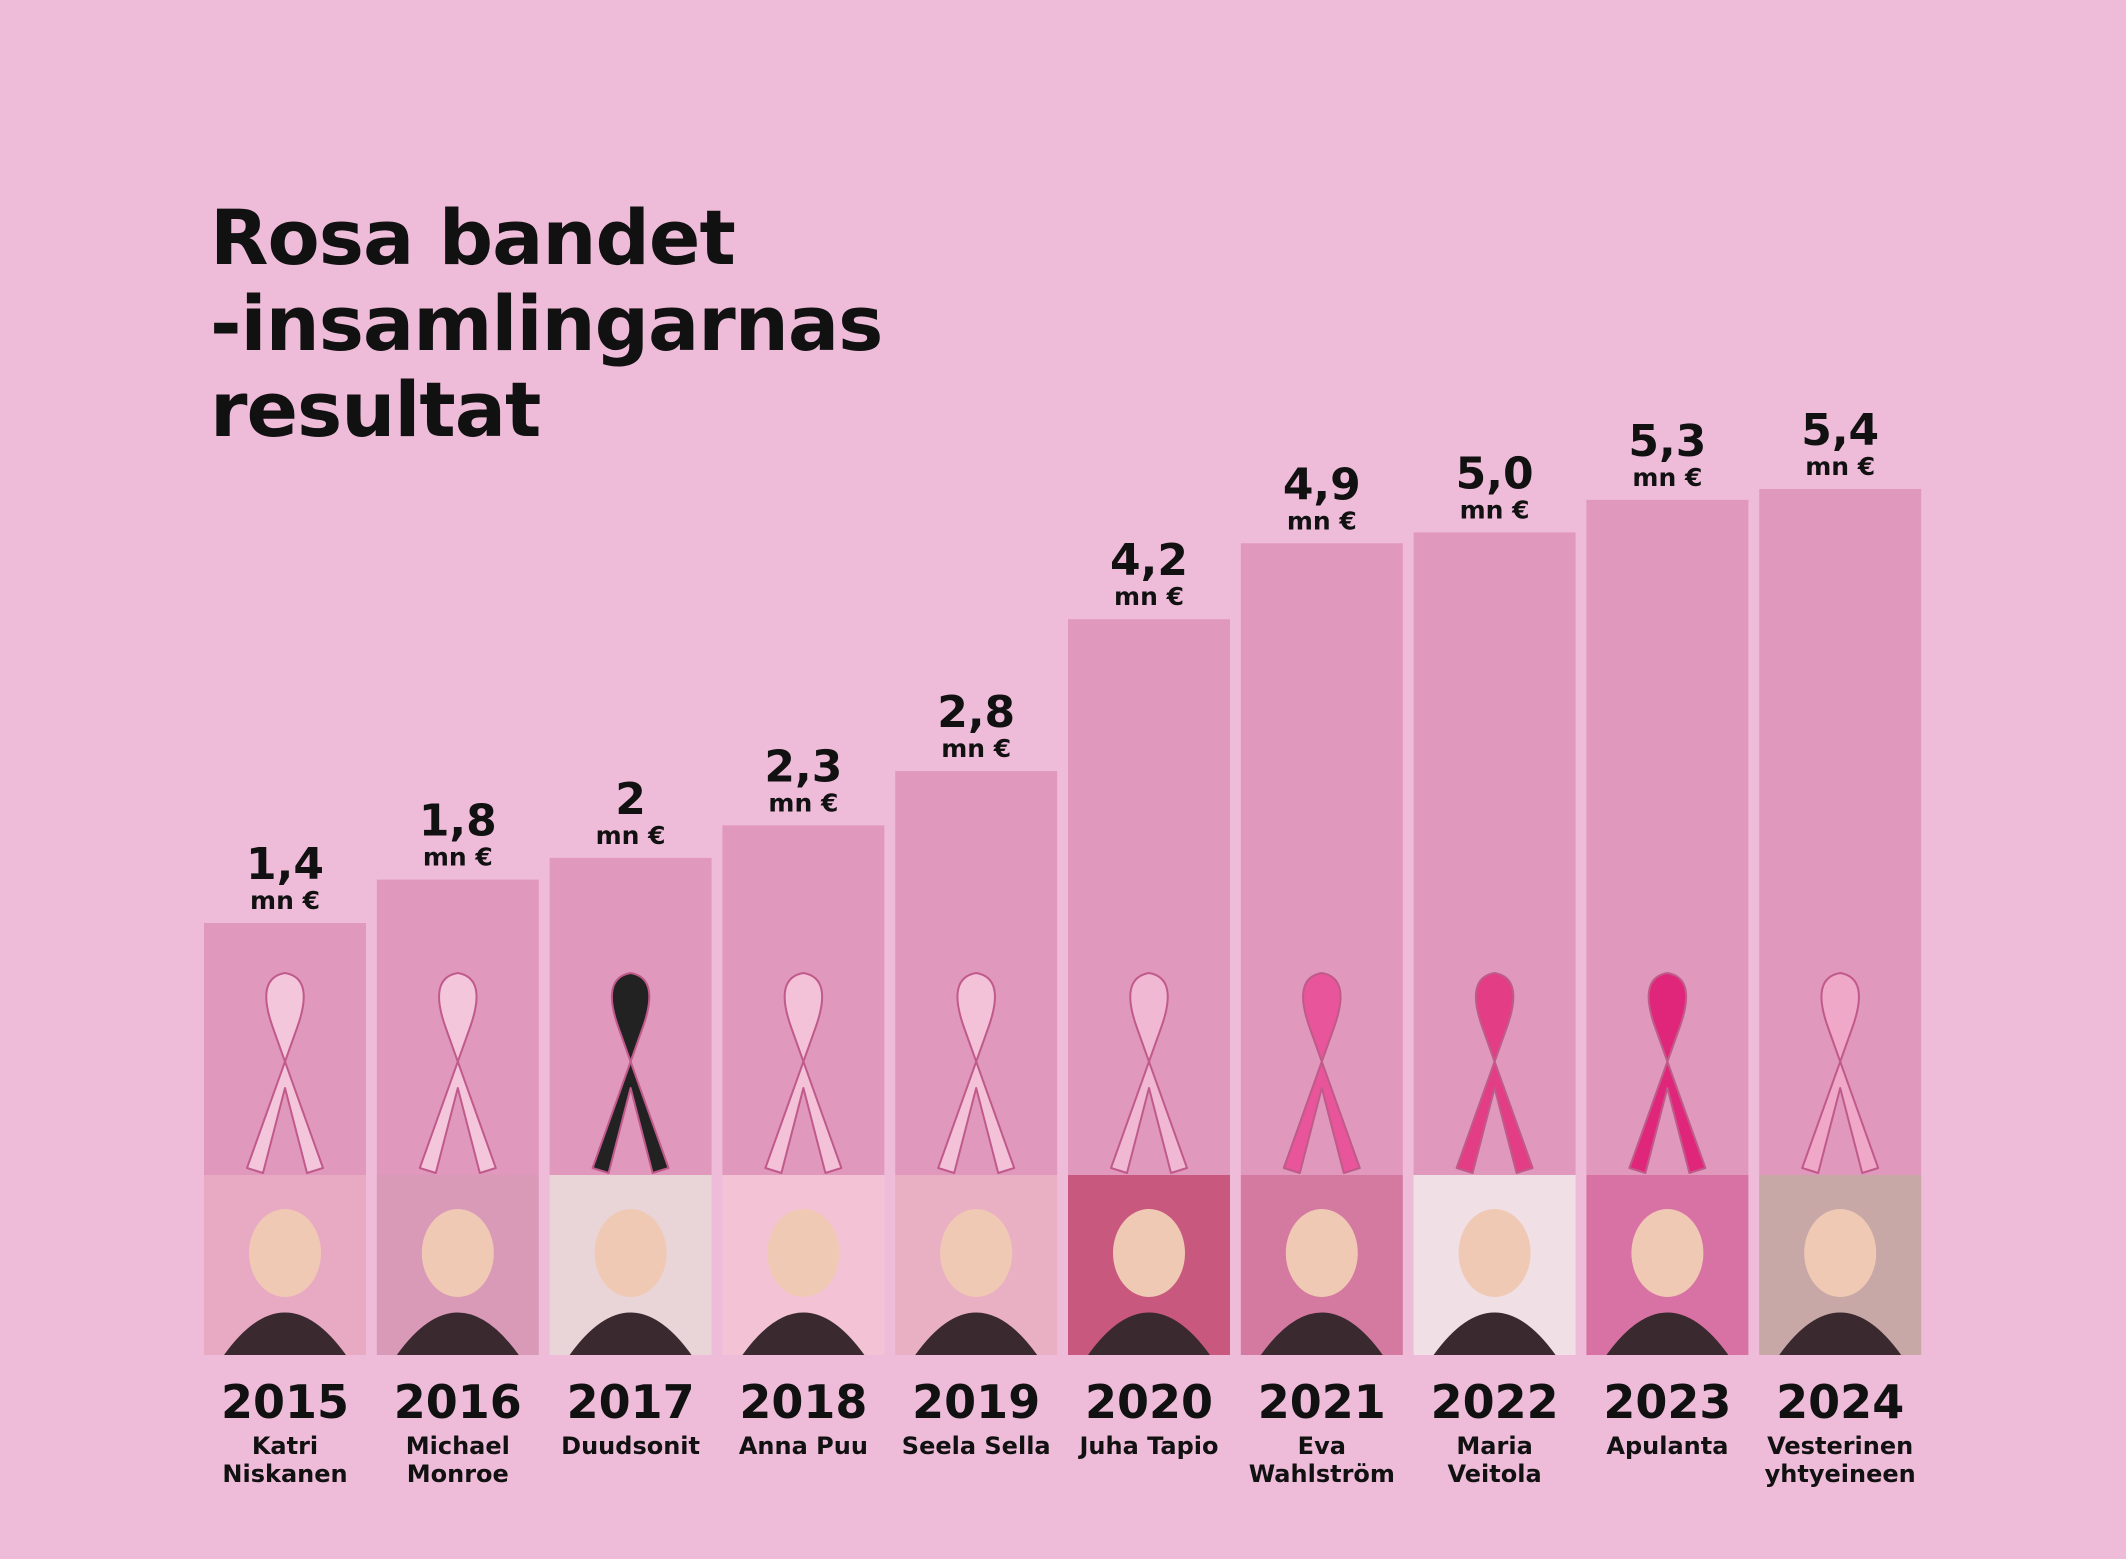 The image size is (2126, 1559). I want to click on year-label: 2017, so click(631, 1402).